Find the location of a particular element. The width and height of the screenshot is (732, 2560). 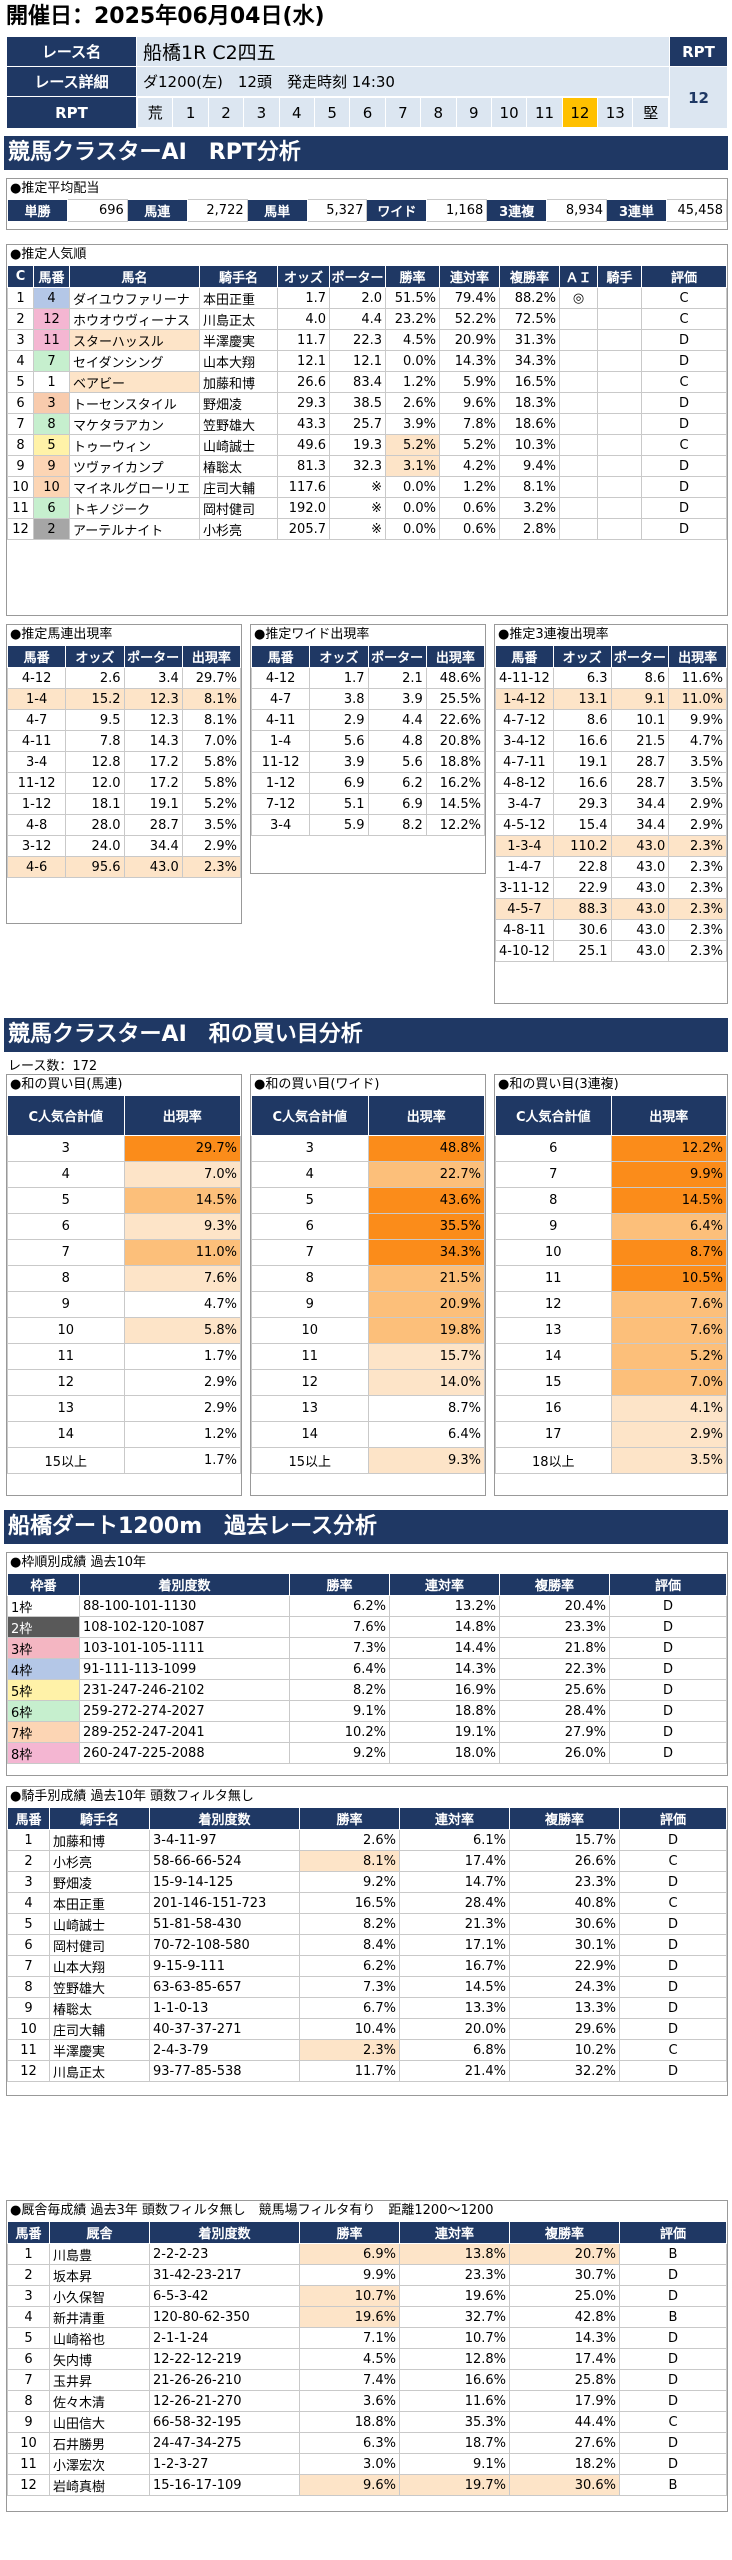

wa-umaren-sum: 5 is located at coordinates (66, 1200).